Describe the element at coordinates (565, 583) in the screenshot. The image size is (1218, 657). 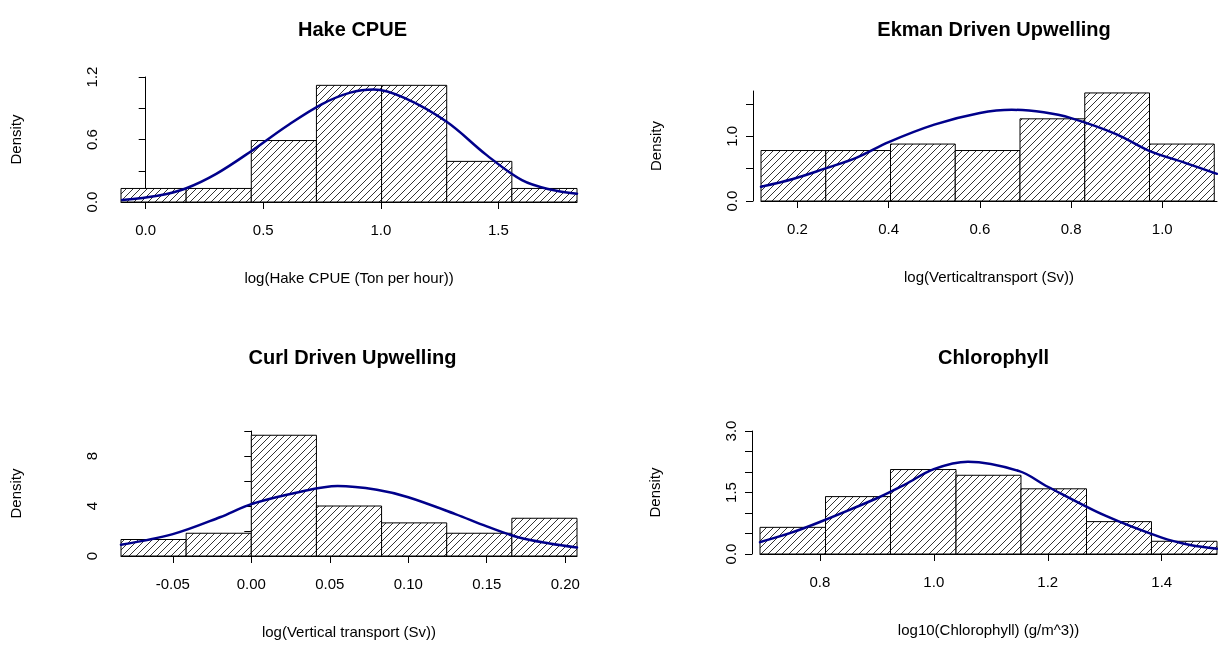
I see `x-tick-label: 0.20` at that location.